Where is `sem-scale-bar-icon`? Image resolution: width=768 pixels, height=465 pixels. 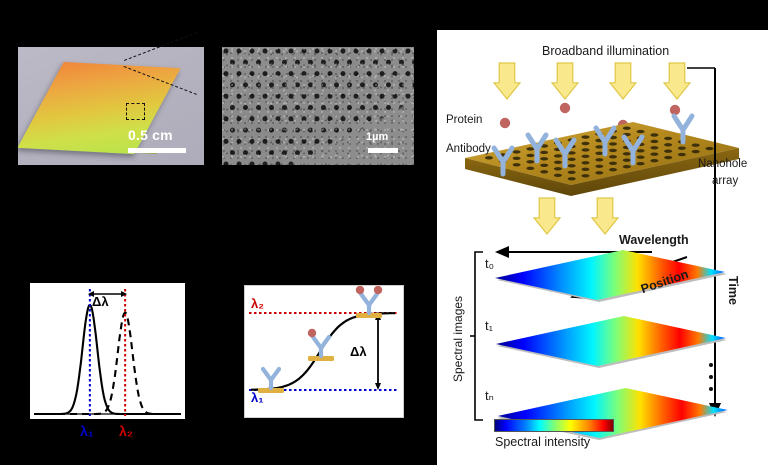 sem-scale-bar-icon is located at coordinates (383, 150).